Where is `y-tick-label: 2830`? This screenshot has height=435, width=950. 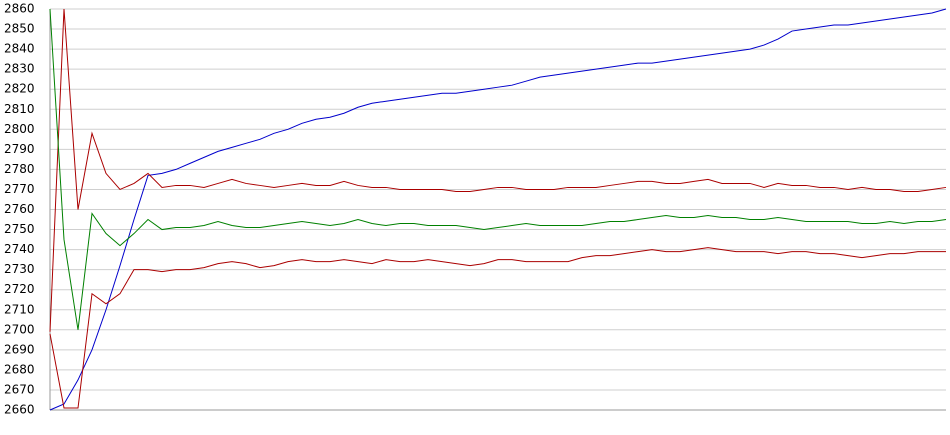
y-tick-label: 2830 is located at coordinates (19, 69).